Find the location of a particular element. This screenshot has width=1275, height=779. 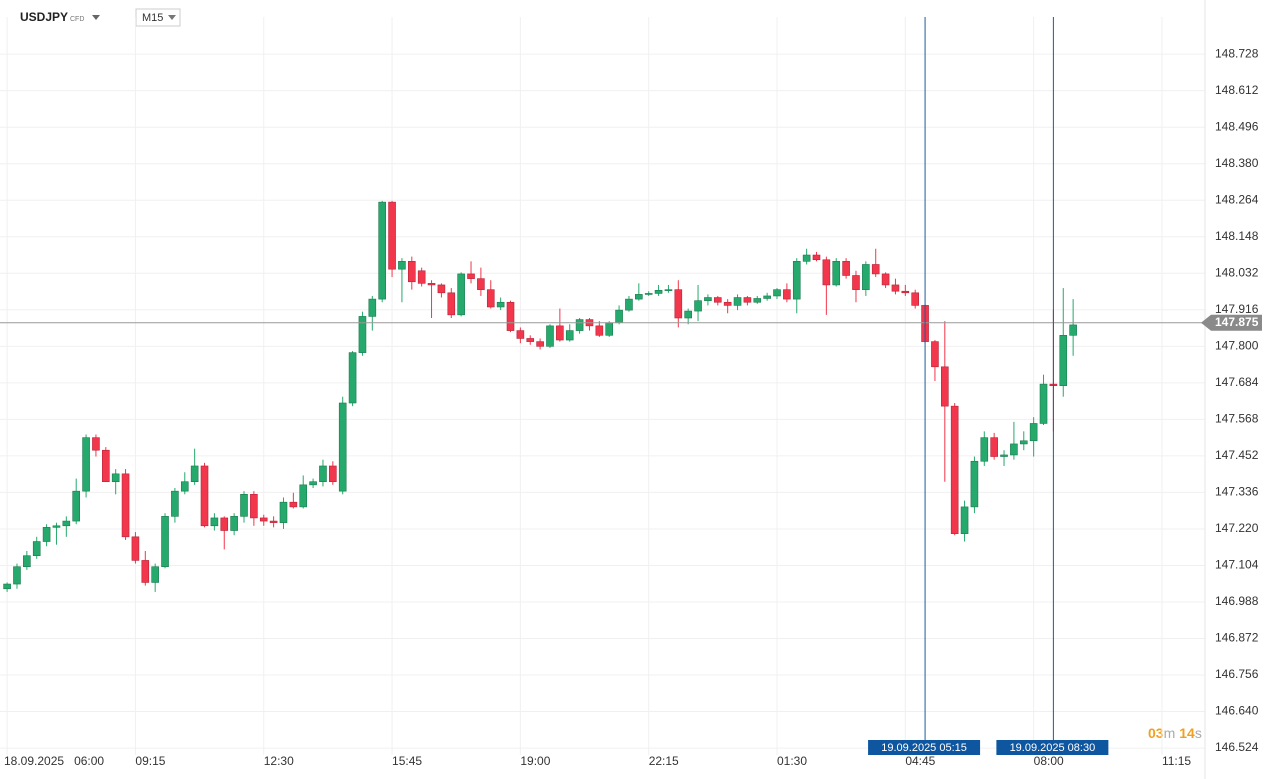

y-tick-label: 147.220 is located at coordinates (1237, 528).